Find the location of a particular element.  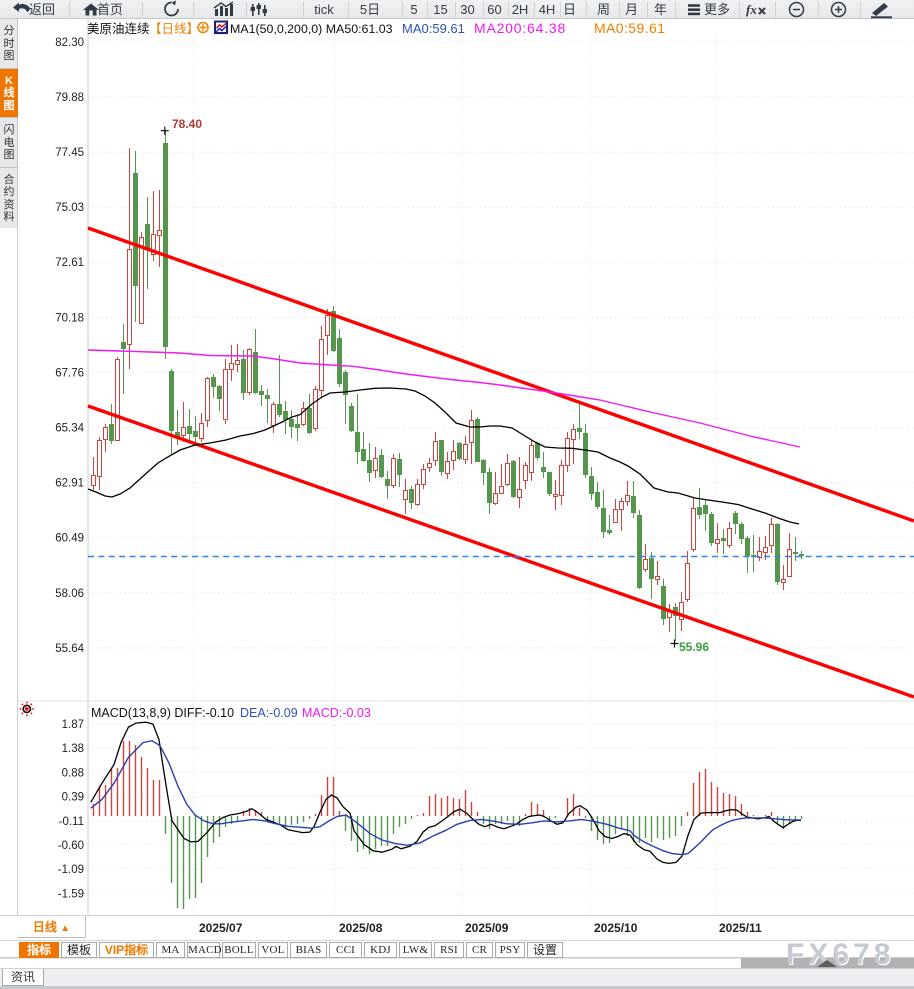

svg-text: 72.61 is located at coordinates (69, 263).